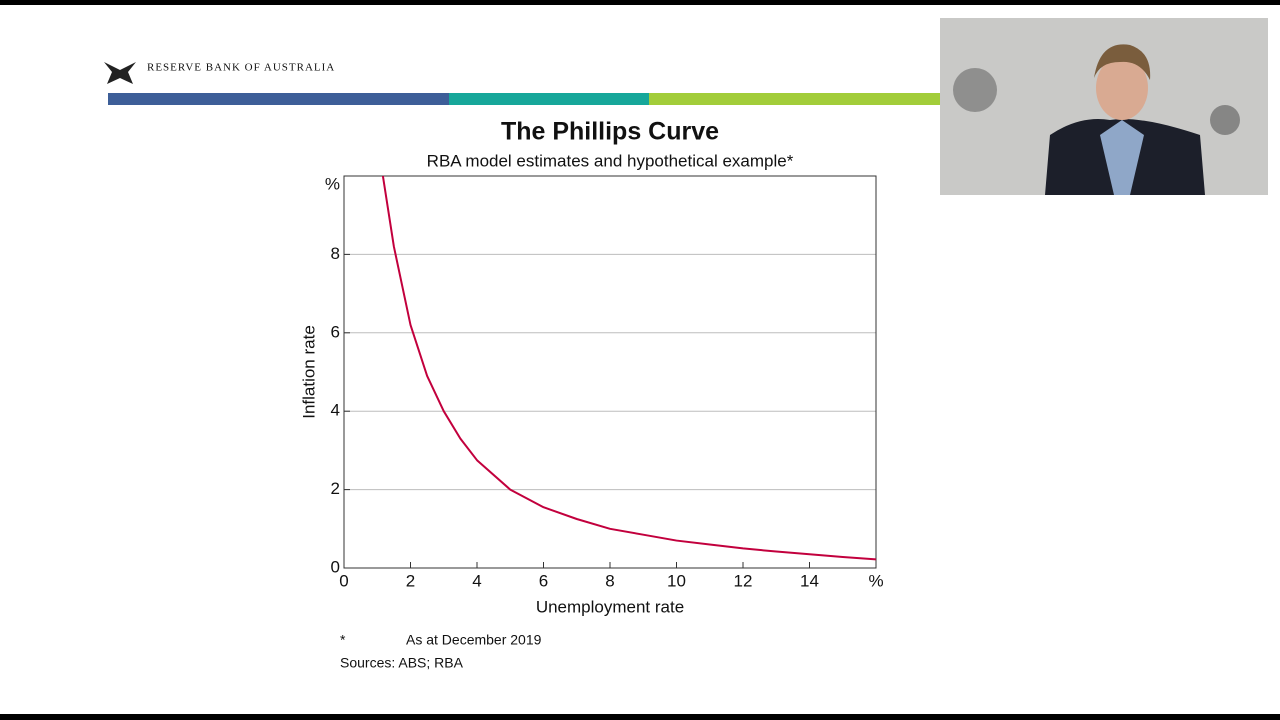 The height and width of the screenshot is (720, 1280). I want to click on sources: Sources: ABS; RBA, so click(402, 663).